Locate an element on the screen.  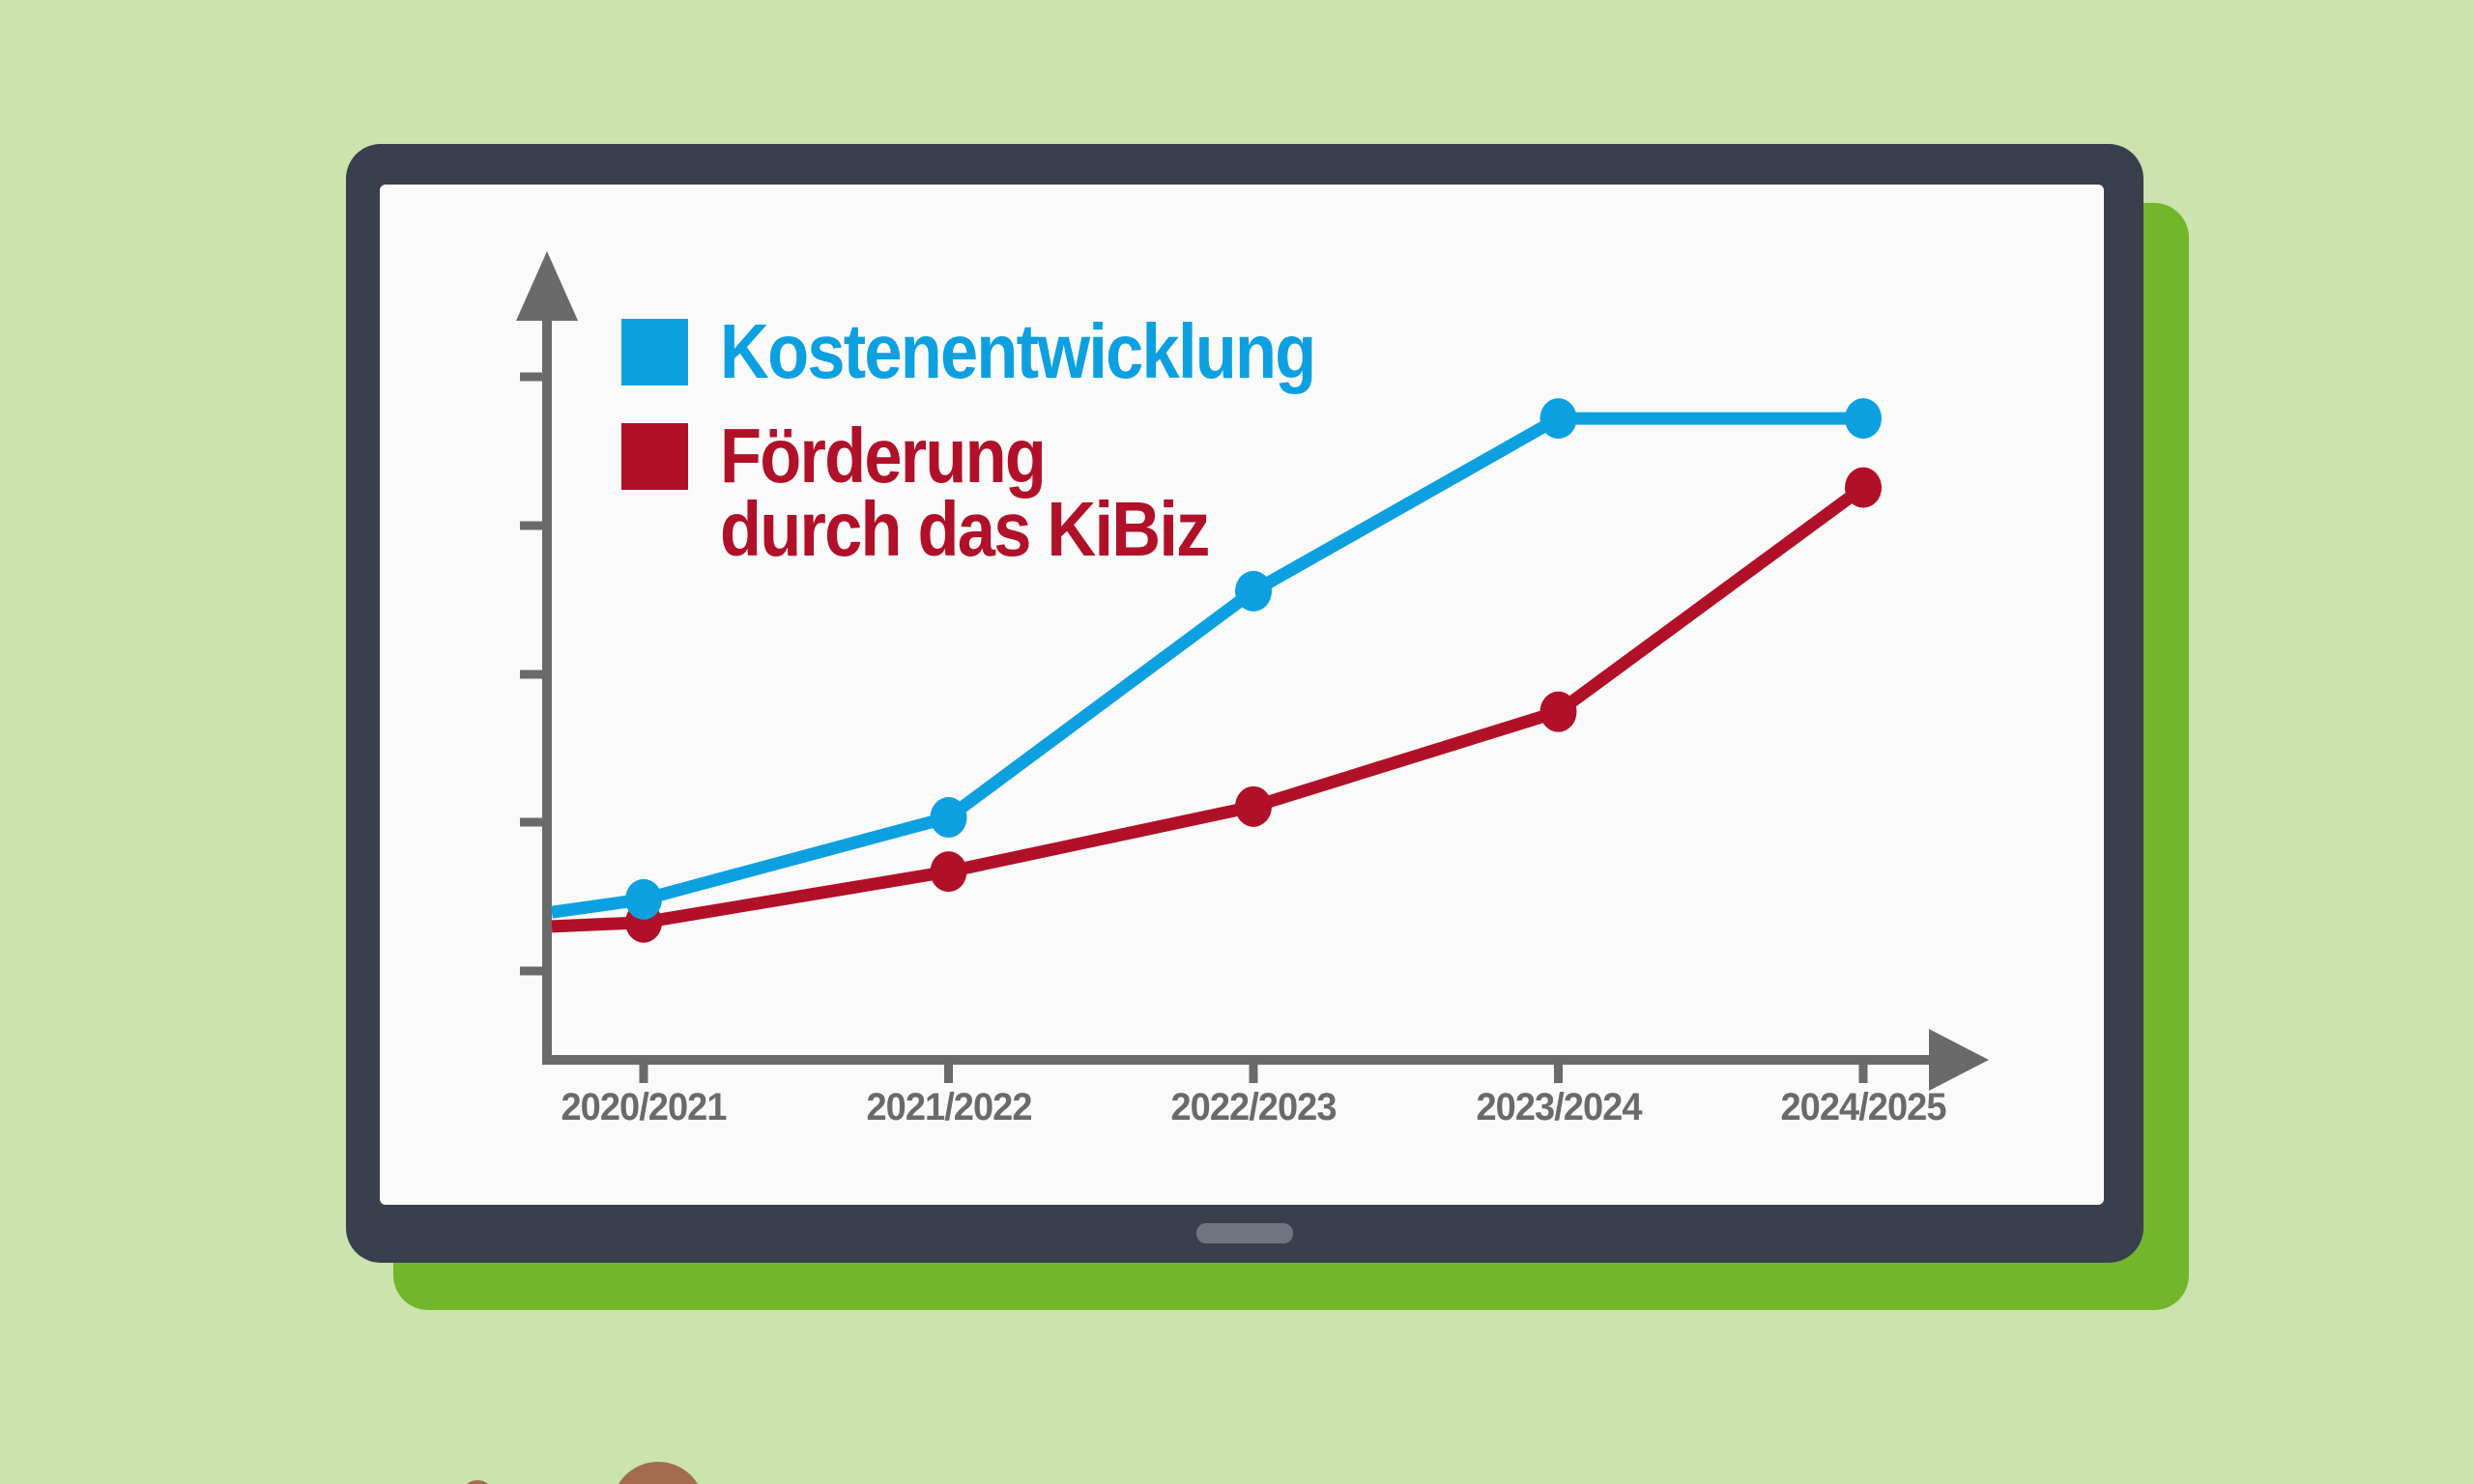
legend-label-kostenentwicklung: Kostenentwicklung is located at coordinates (1018, 351).